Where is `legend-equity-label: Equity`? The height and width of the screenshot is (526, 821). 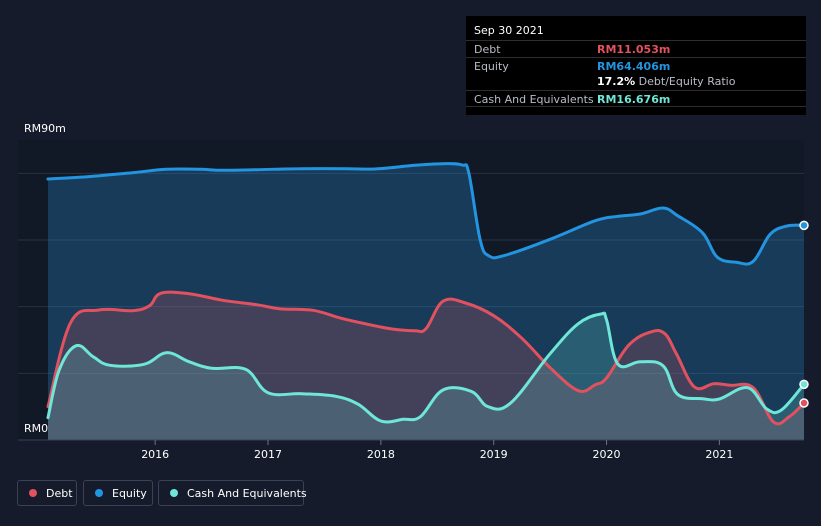
legend-equity-label: Equity is located at coordinates (129, 493).